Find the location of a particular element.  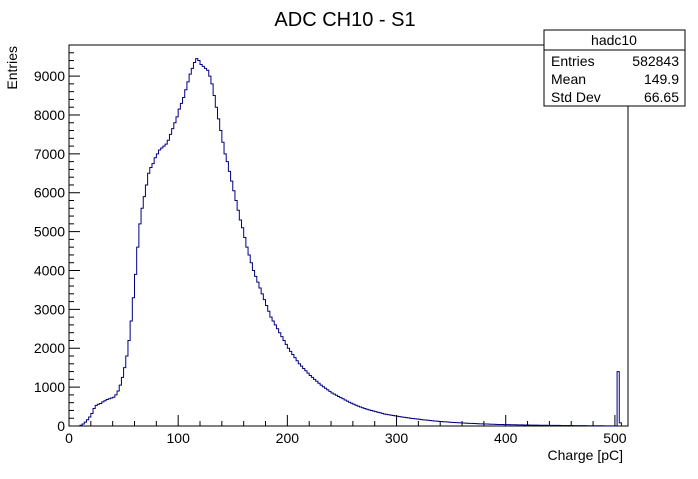

x-tick-label: 300 is located at coordinates (397, 438).